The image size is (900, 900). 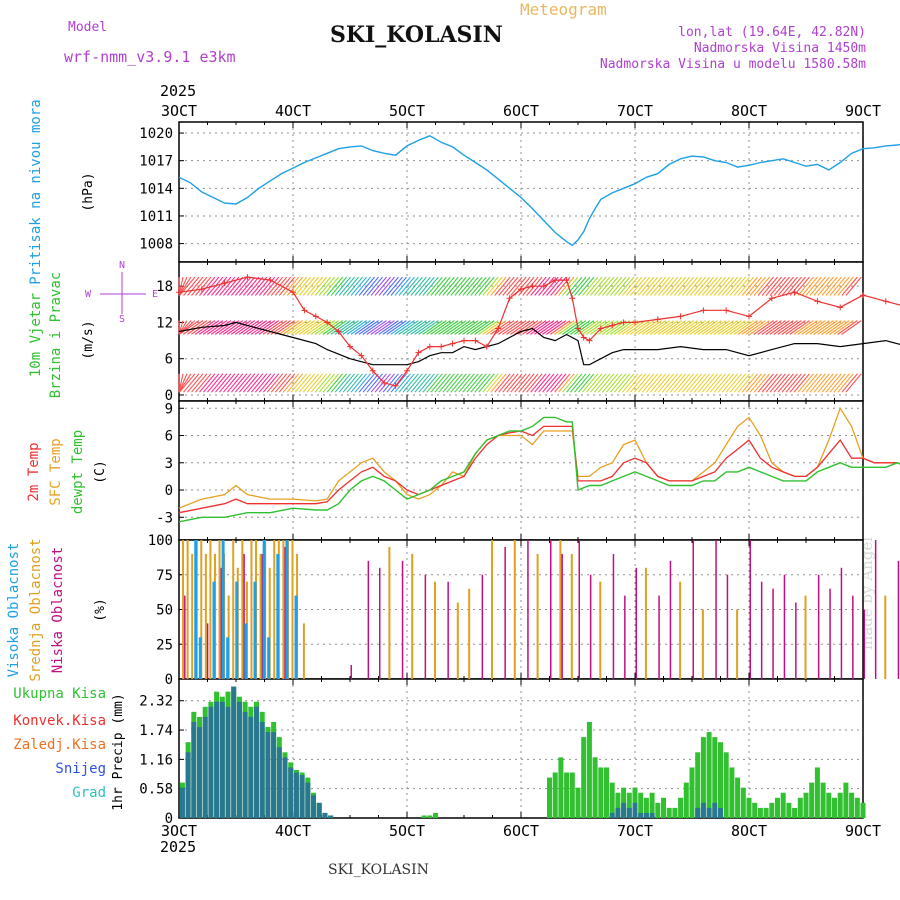 What do you see at coordinates (88, 27) in the screenshot?
I see `model-label: Model` at bounding box center [88, 27].